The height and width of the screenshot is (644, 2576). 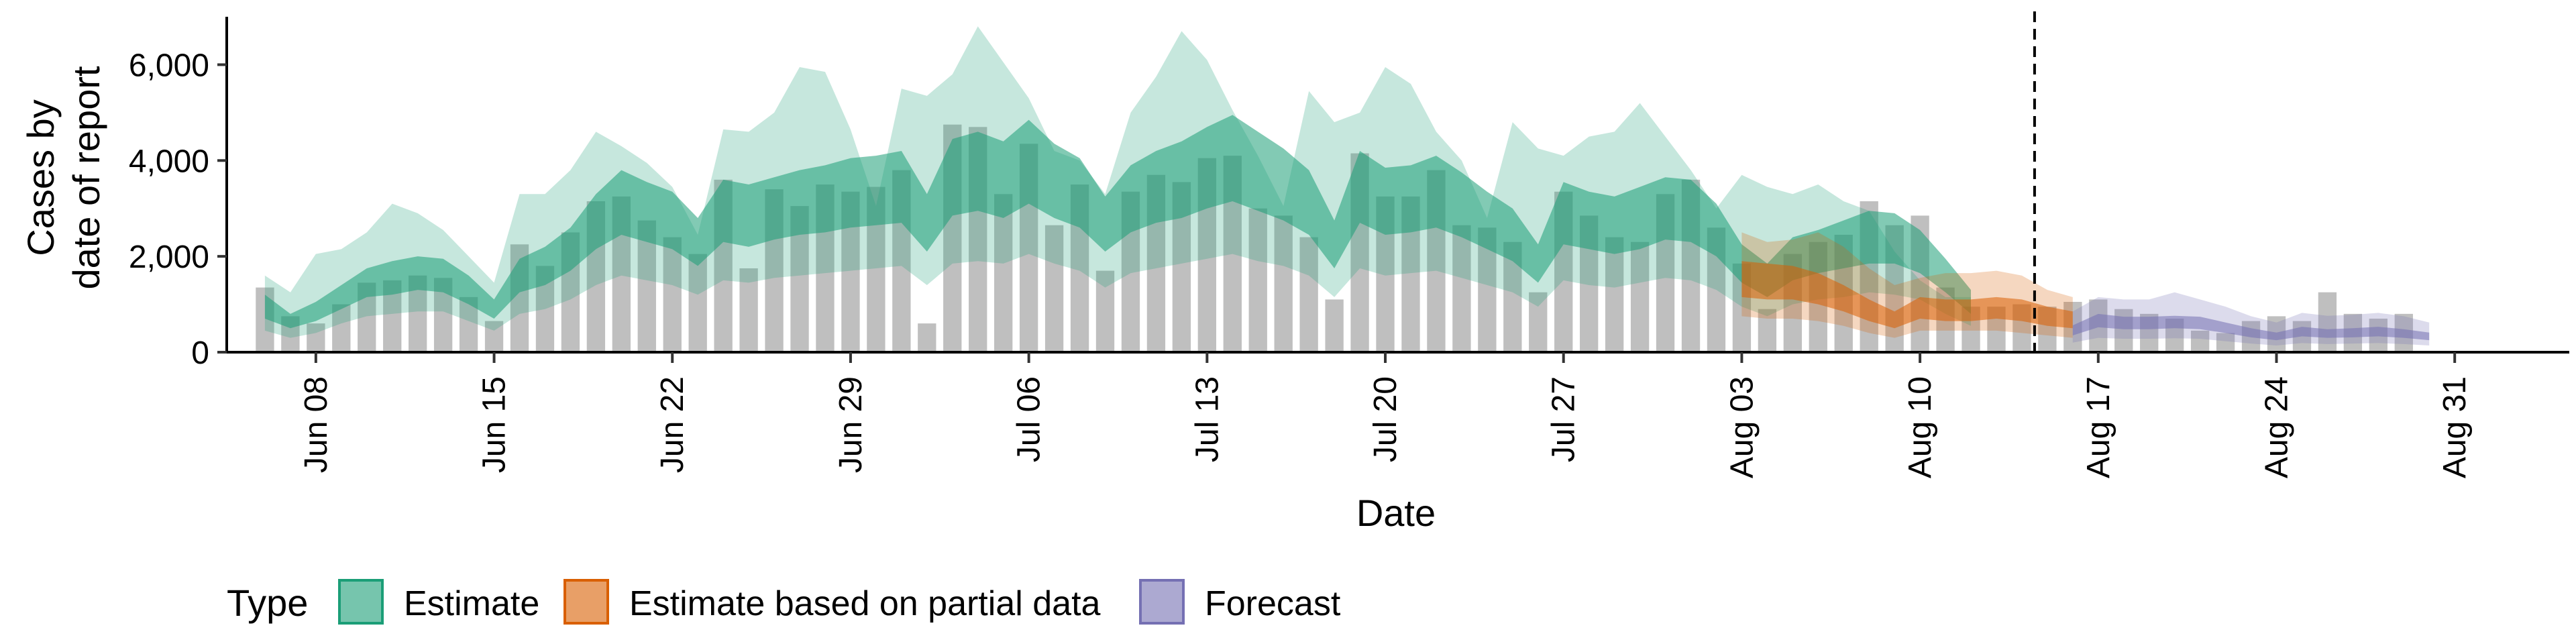 I want to click on x-tick-label: Aug 03, so click(x=1742, y=427).